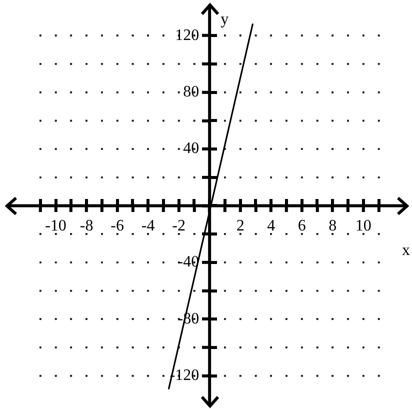  Describe the element at coordinates (406, 250) in the screenshot. I see `x-axis-title: x` at that location.